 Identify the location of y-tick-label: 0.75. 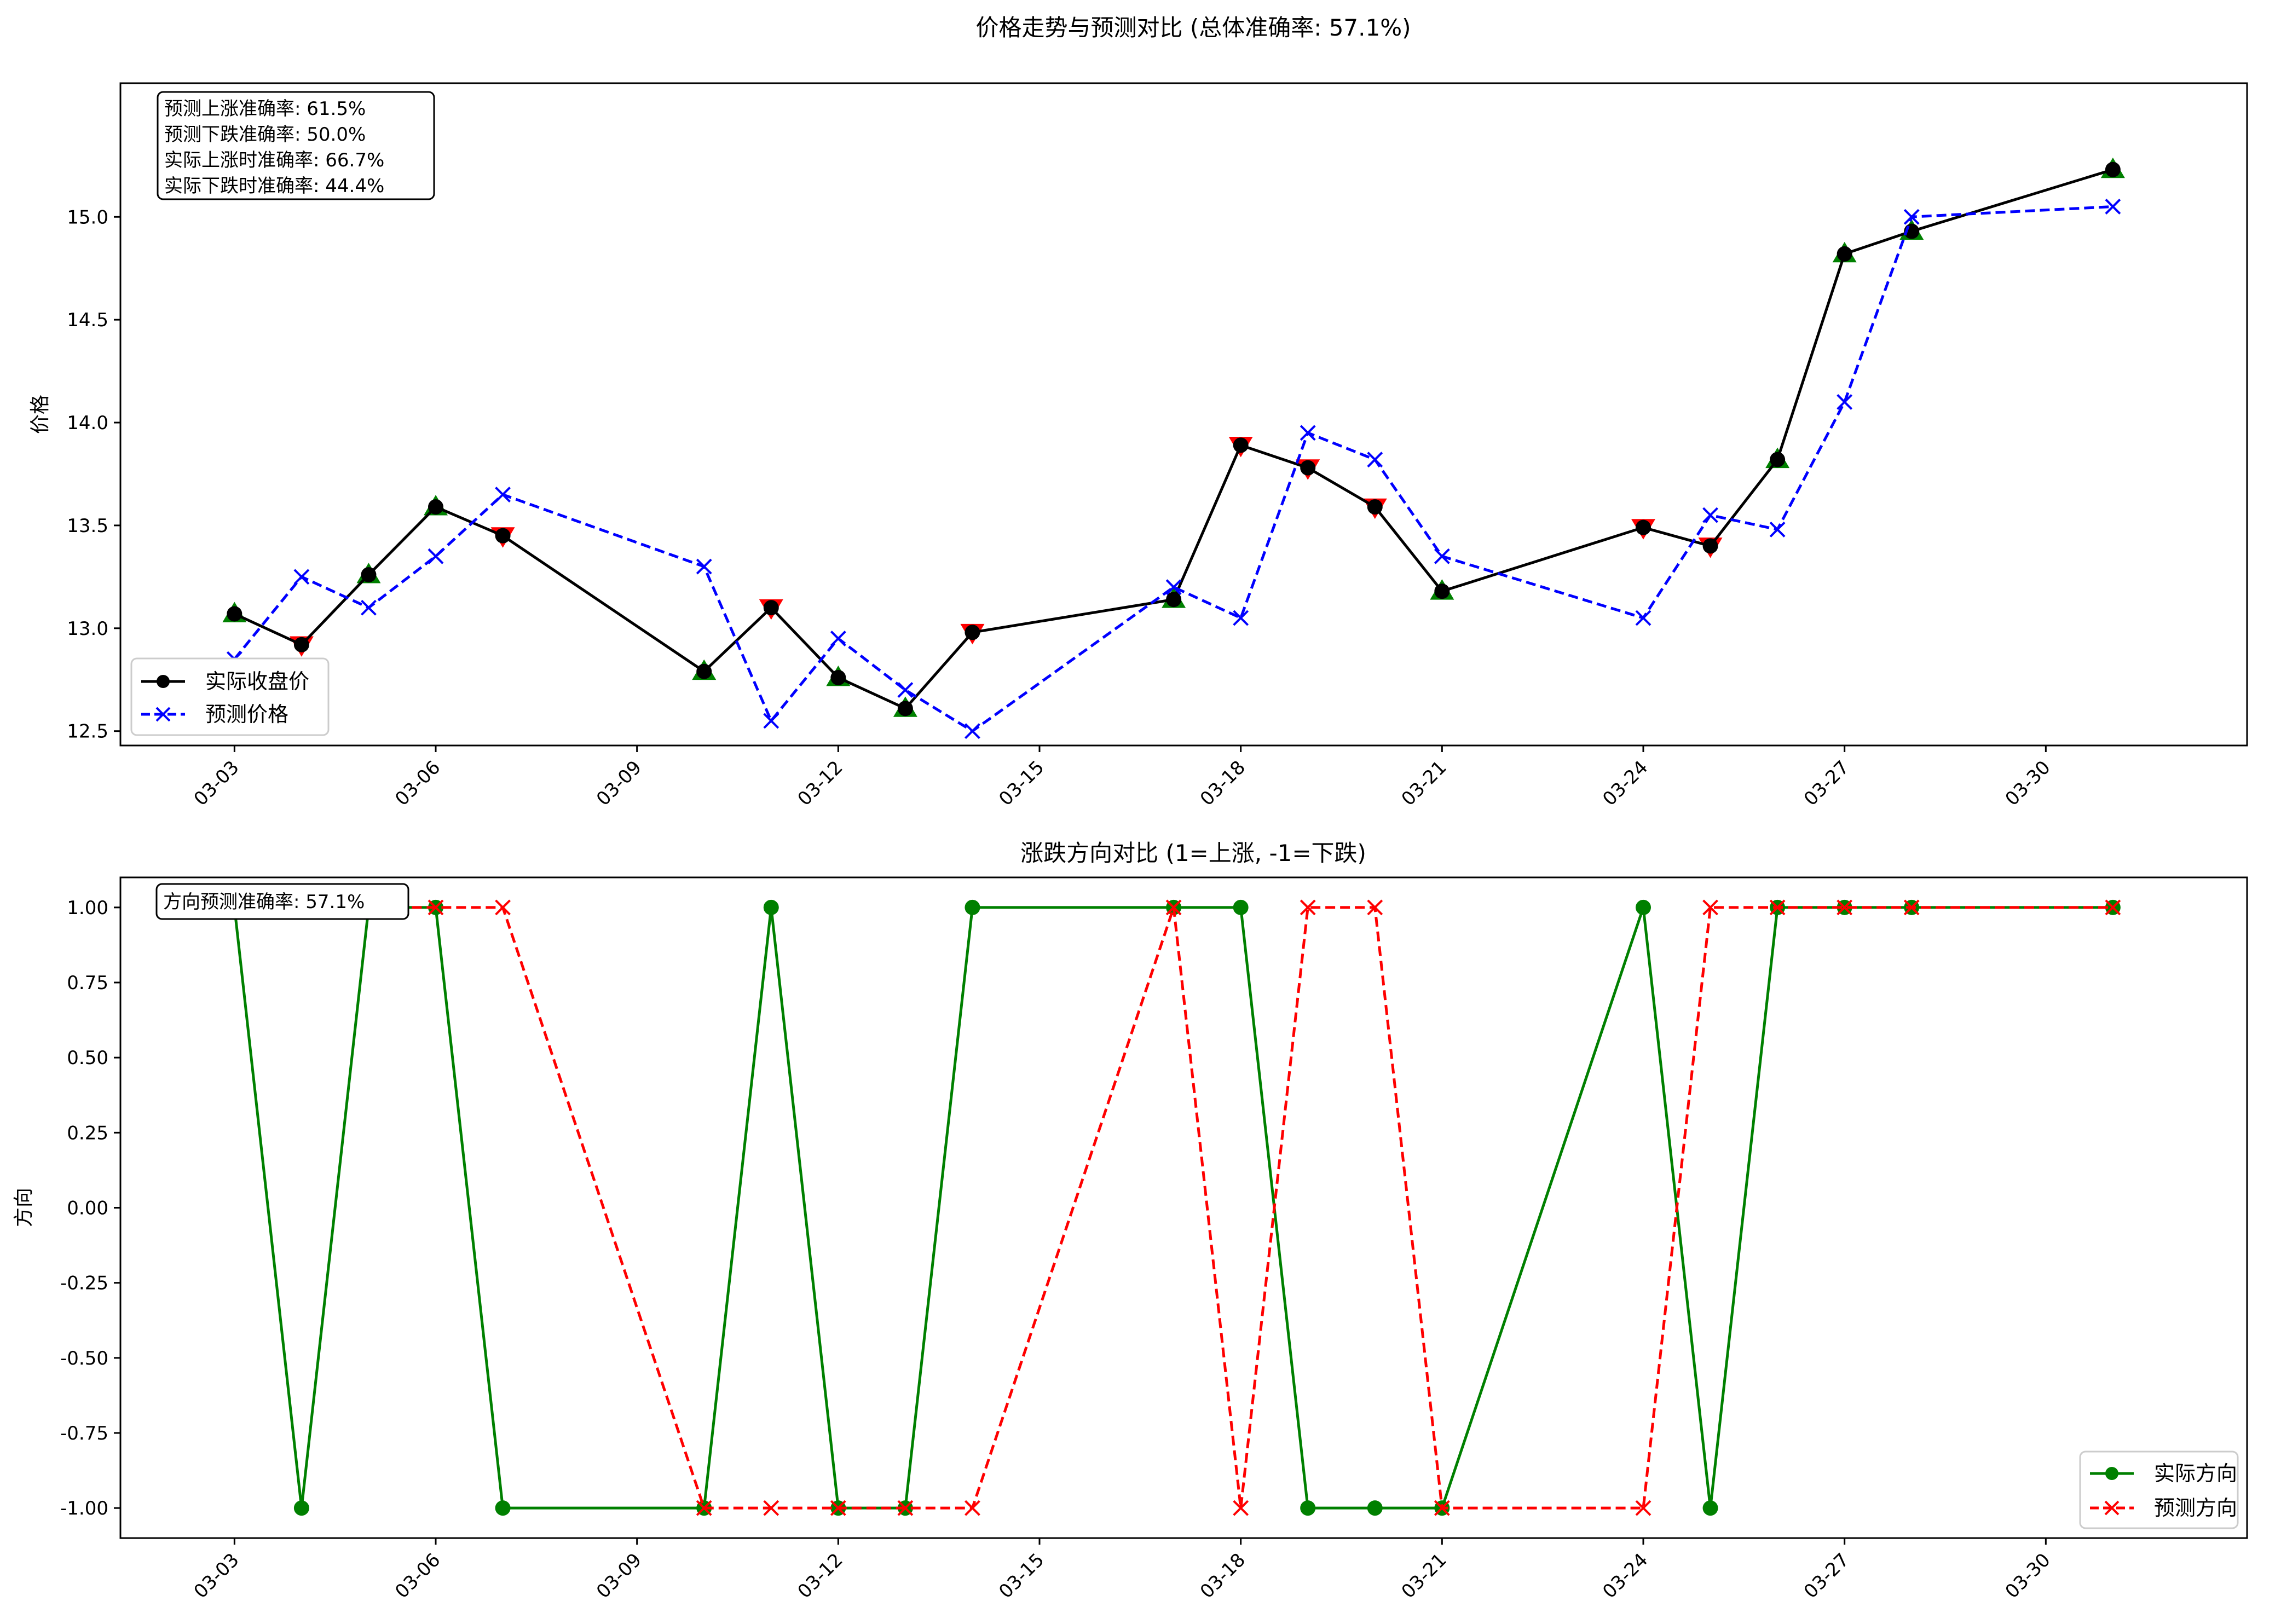
(87, 983).